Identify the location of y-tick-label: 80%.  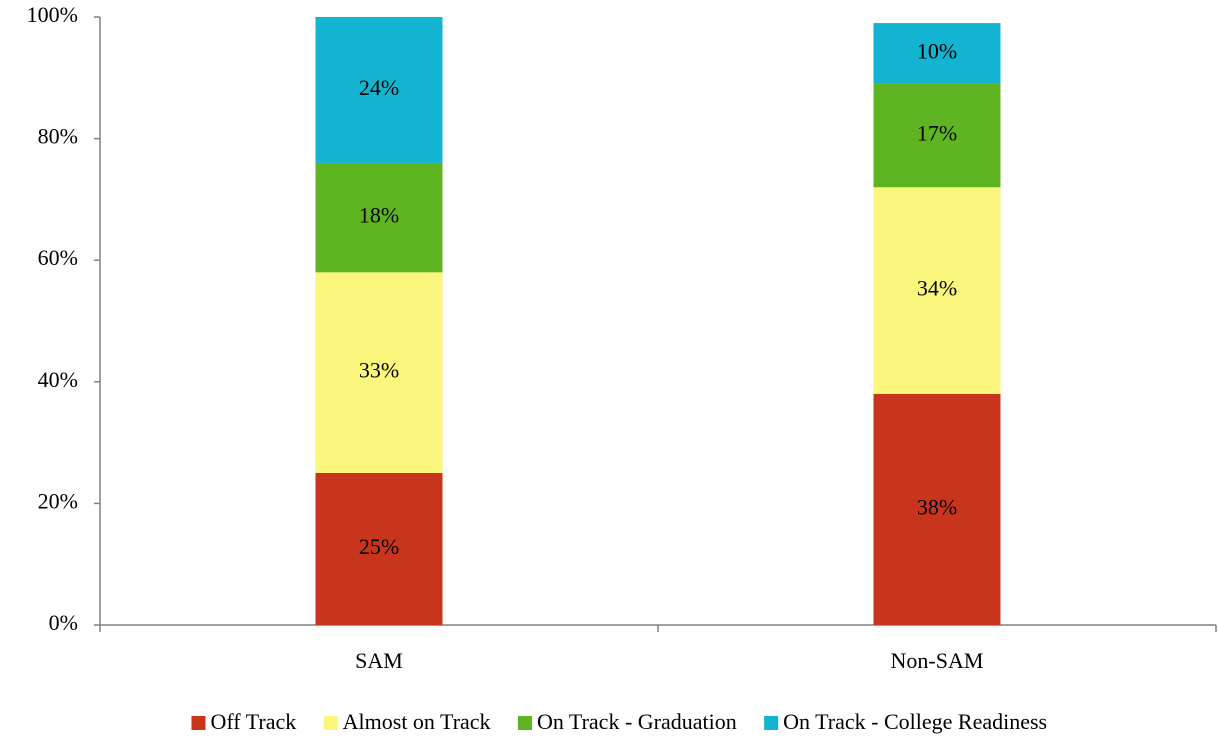
(58, 136).